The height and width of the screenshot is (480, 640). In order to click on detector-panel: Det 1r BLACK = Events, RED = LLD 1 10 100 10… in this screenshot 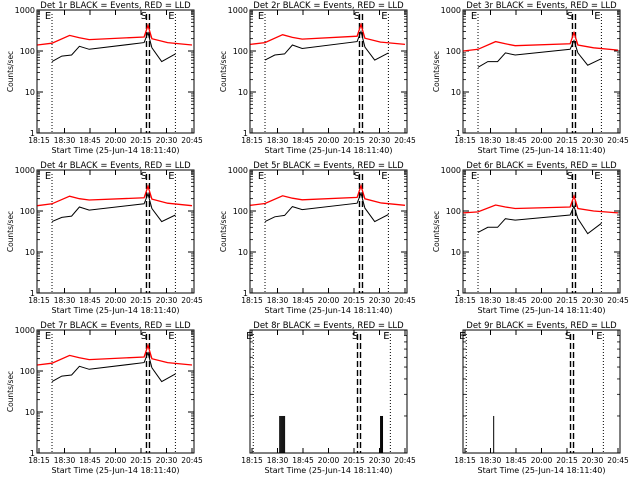, I will do `click(104, 78)`.